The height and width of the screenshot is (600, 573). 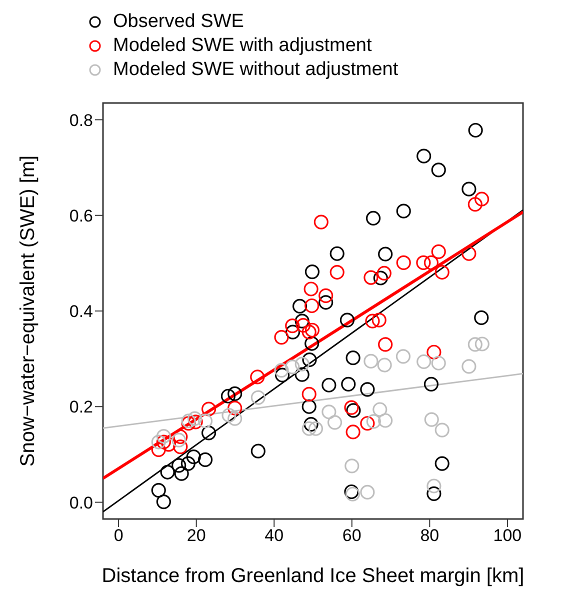 I want to click on legend-label: Modeled SWE without adjustment, so click(x=255, y=70).